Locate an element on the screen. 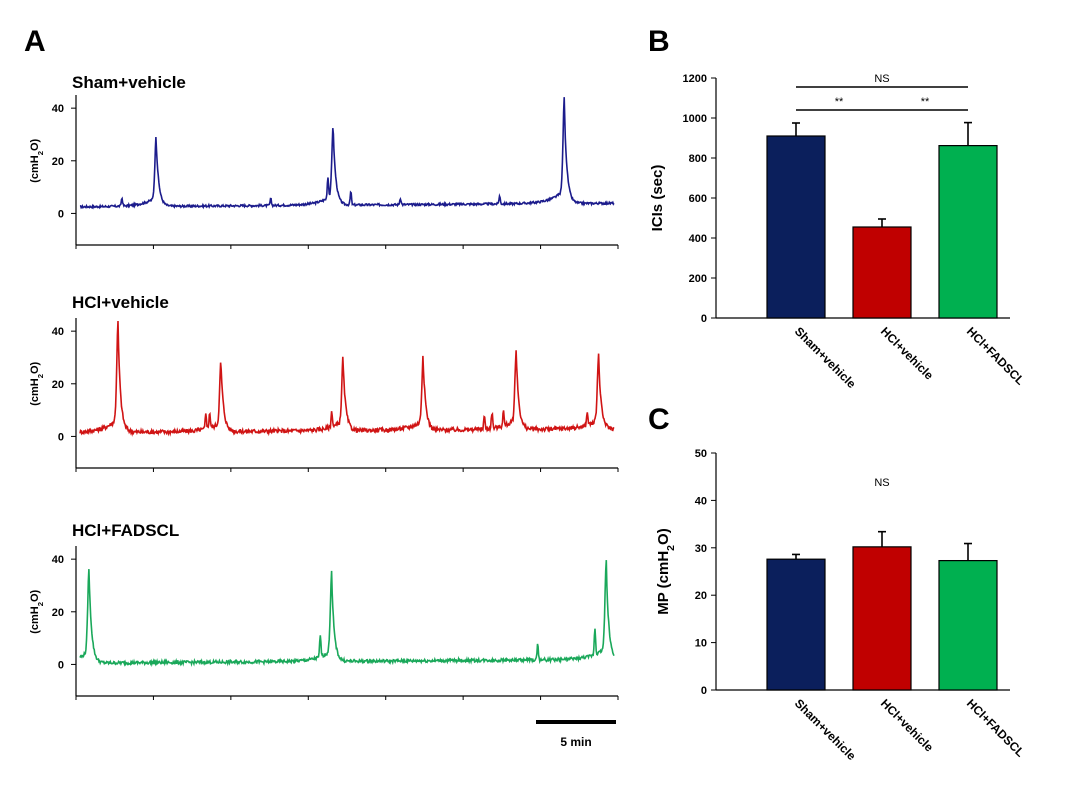 The image size is (1080, 798). trace-hcl-fadscl: HCl+FADSCL 0 20 40 (cmH2O) is located at coordinates (324, 610).